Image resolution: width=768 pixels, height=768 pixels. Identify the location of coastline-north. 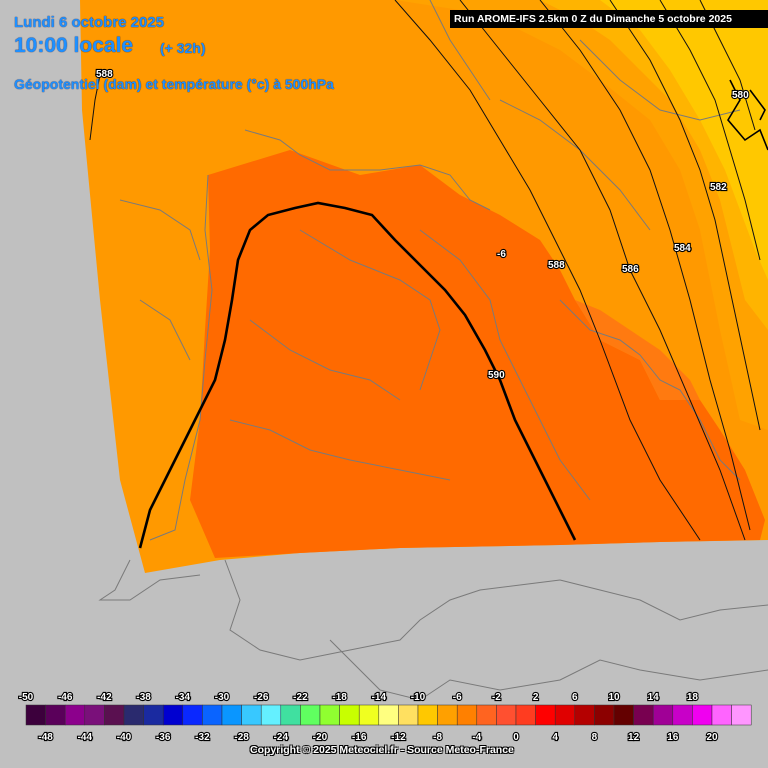
(747, 115).